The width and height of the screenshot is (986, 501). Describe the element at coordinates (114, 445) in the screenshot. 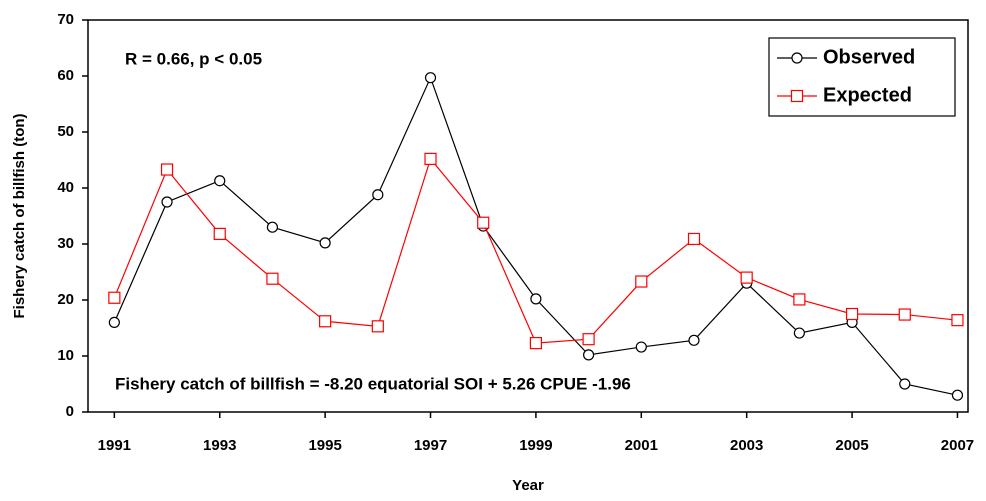

I see `x-tick-label: 1991` at that location.